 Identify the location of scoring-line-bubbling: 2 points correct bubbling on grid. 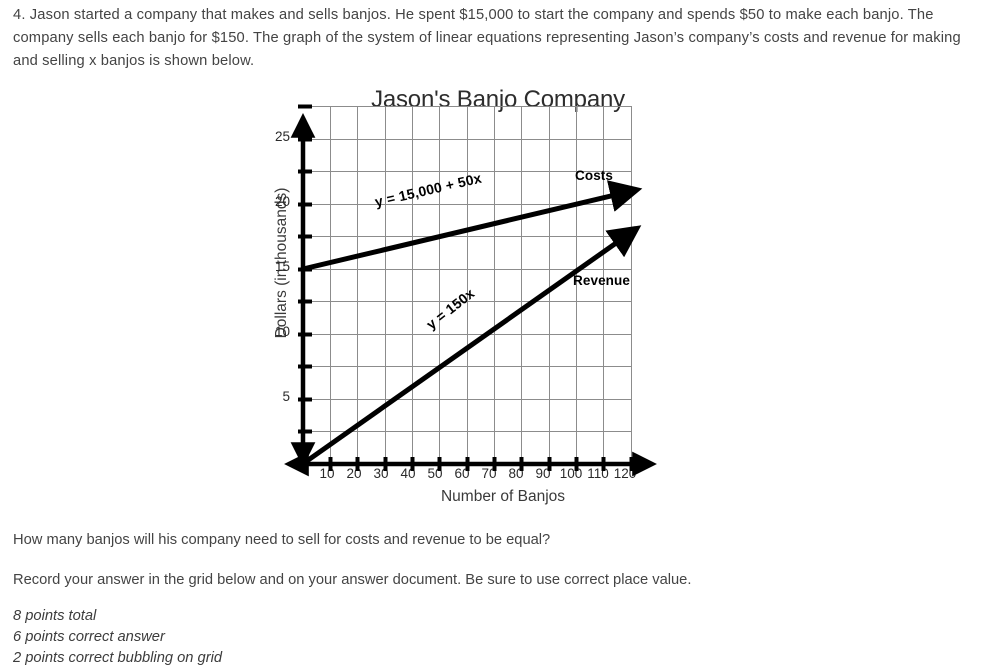
(118, 658).